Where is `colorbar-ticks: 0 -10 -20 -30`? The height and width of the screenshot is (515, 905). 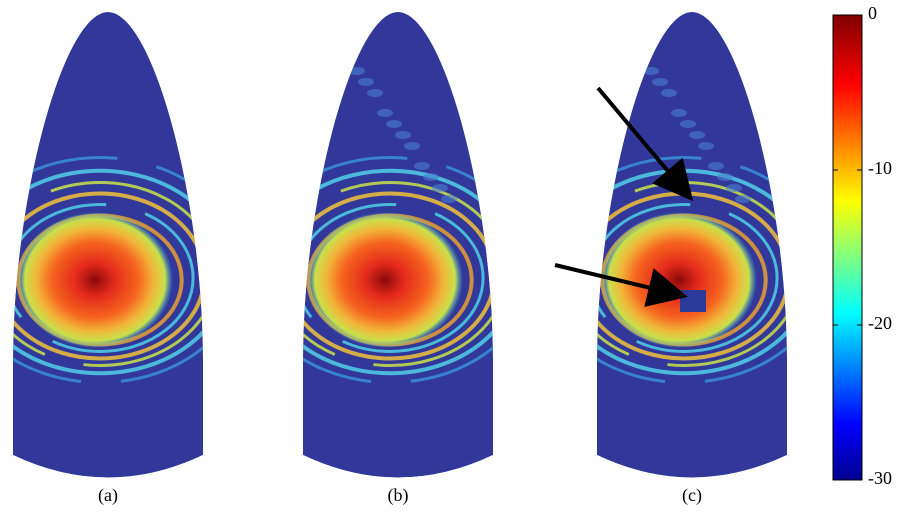
colorbar-ticks: 0 -10 -20 -30 is located at coordinates (862, 245).